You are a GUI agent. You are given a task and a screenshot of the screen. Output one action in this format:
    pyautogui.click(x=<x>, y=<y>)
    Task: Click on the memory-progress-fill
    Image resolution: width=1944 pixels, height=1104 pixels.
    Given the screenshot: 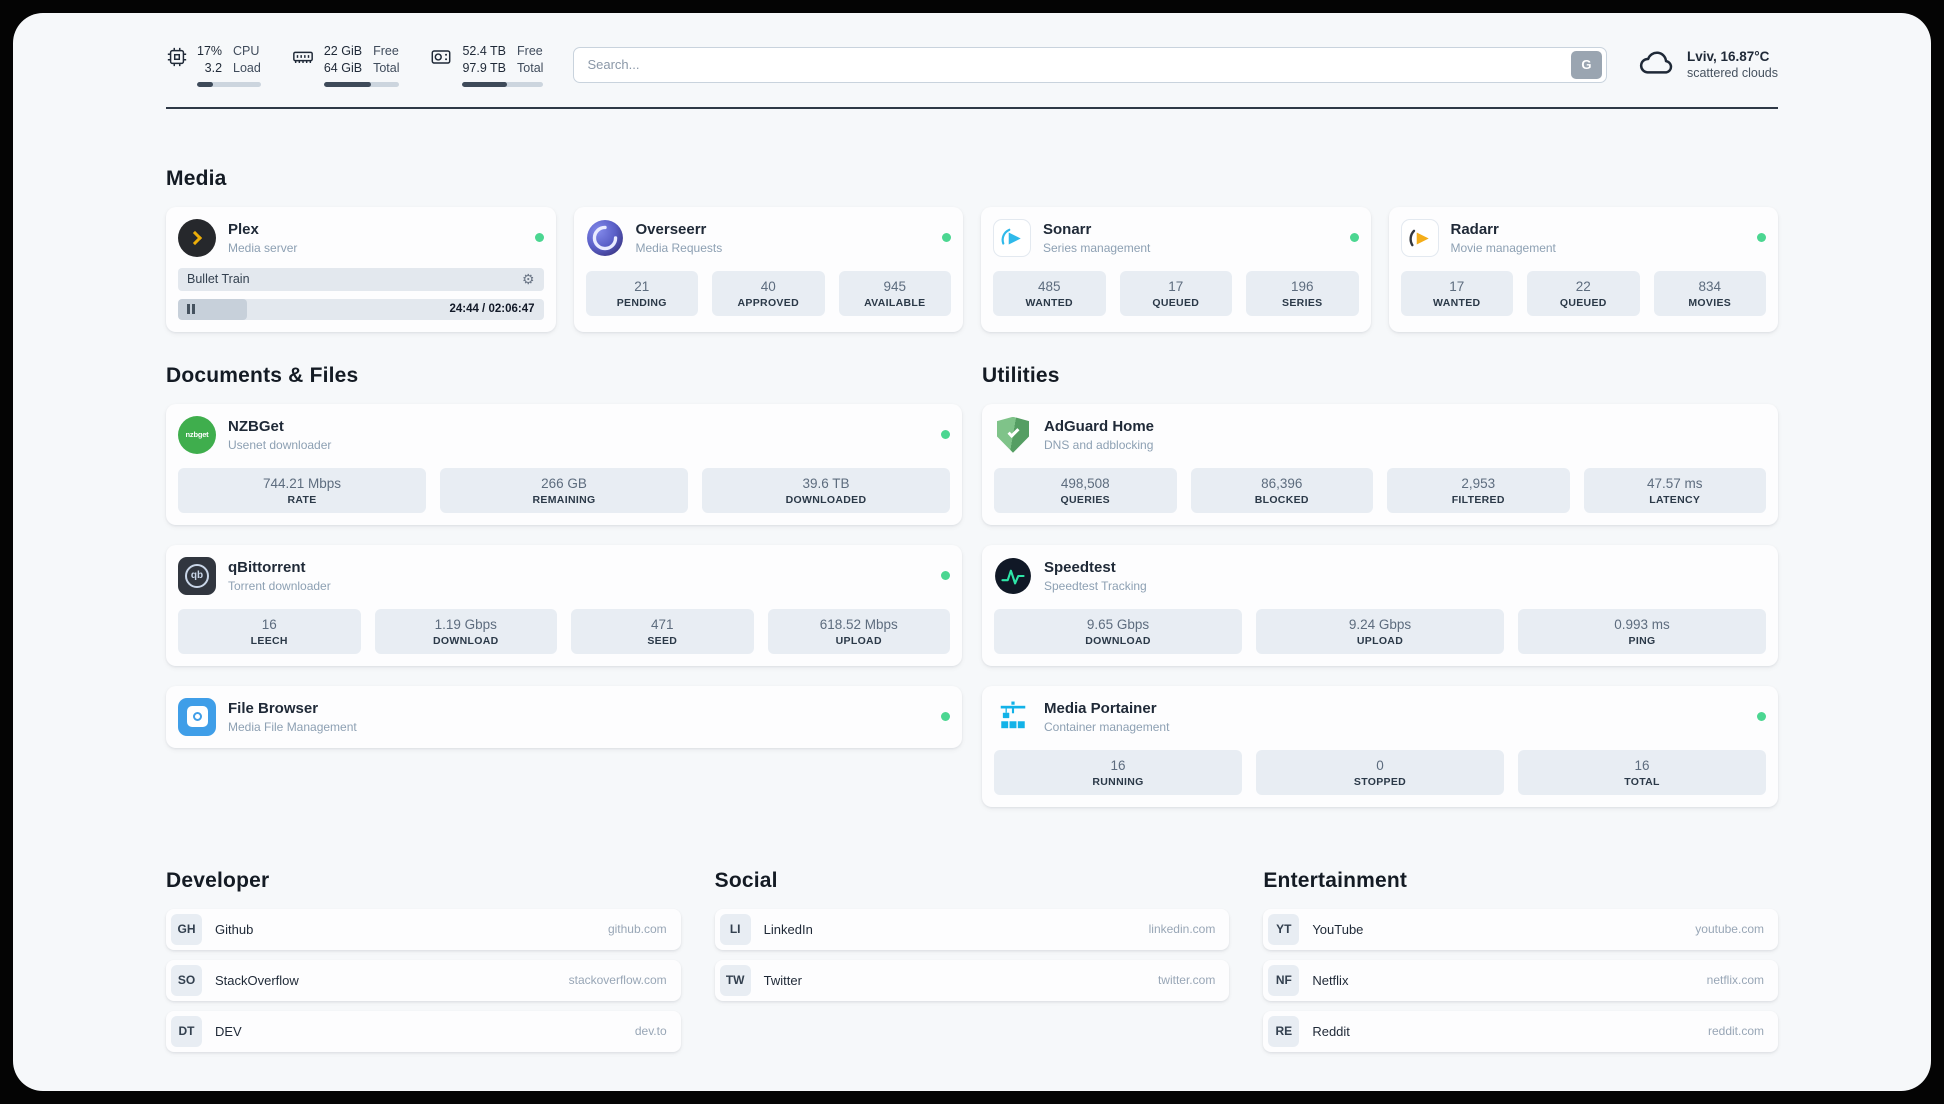 What is the action you would take?
    pyautogui.click(x=347, y=84)
    